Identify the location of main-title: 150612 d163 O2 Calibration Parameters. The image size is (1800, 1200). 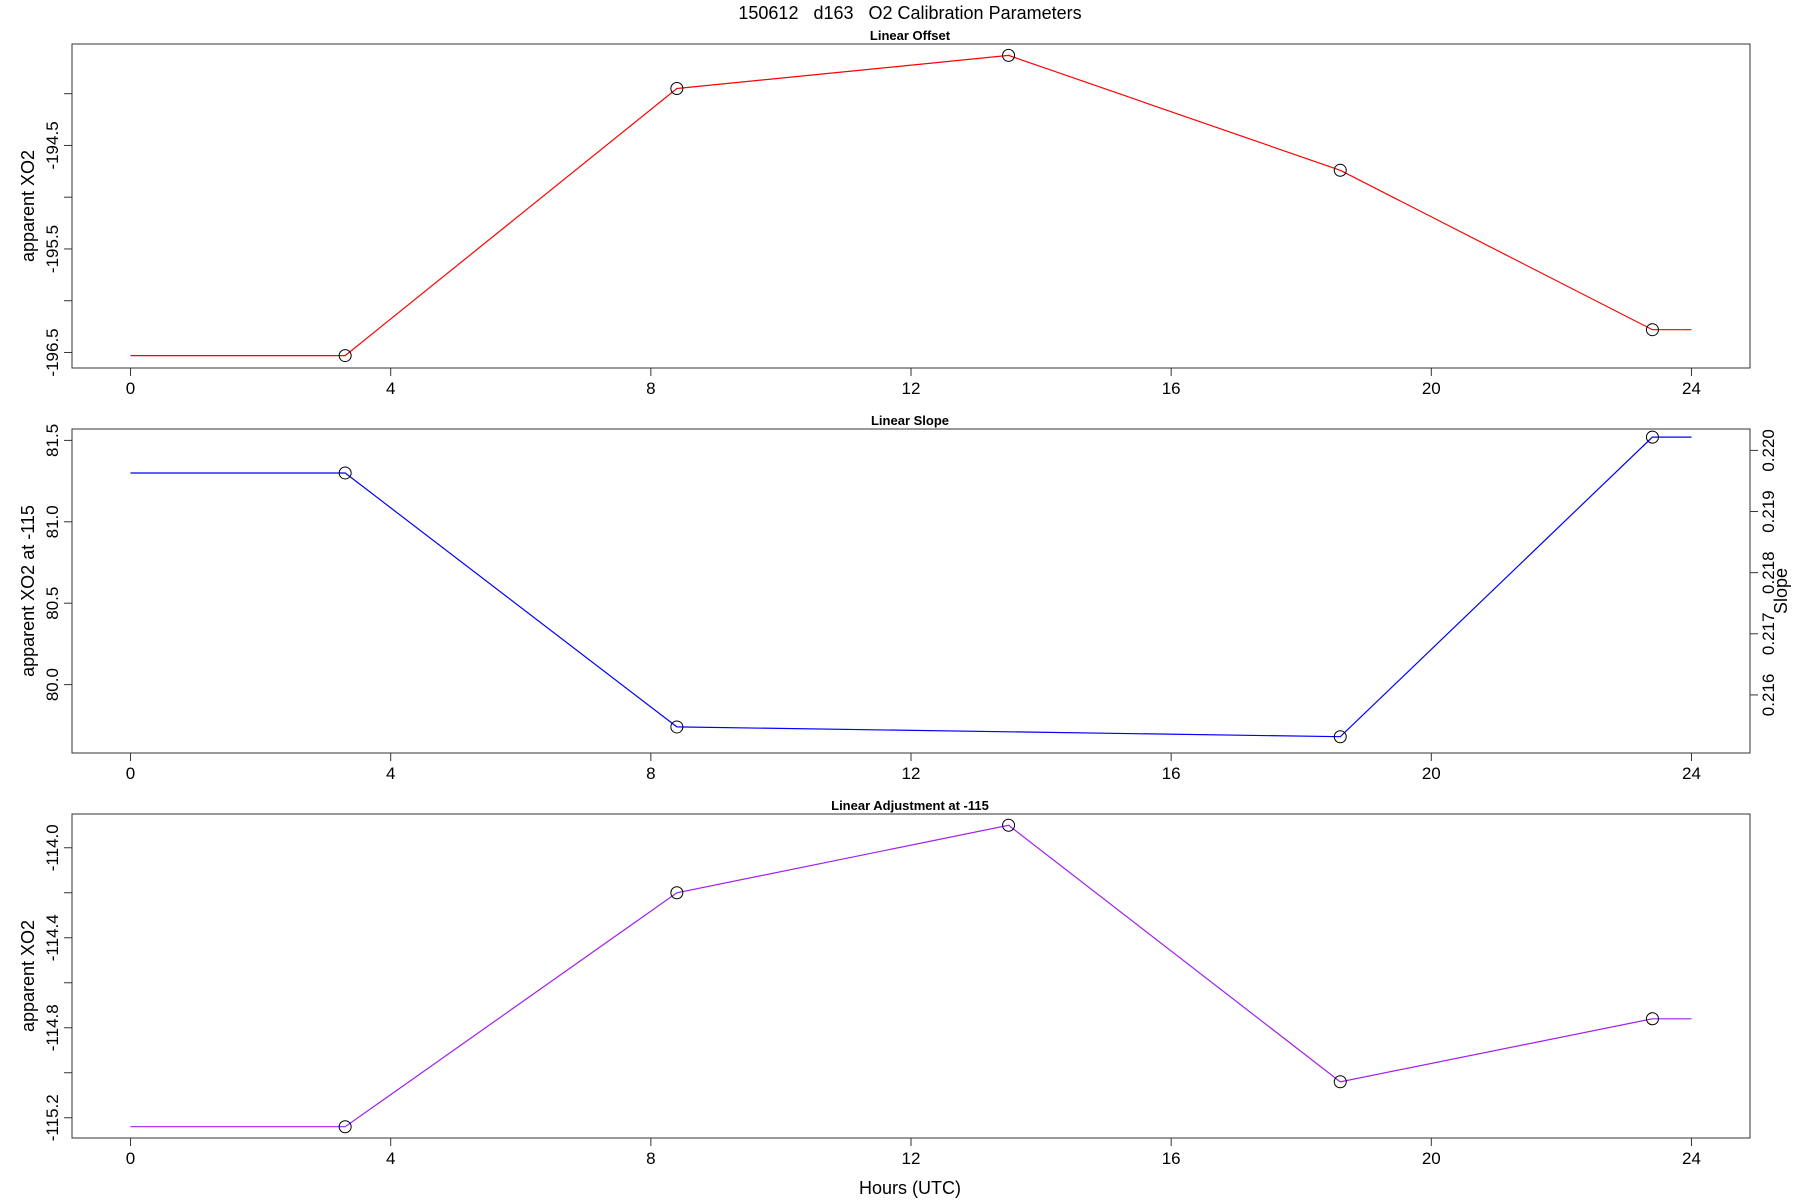
(909, 13).